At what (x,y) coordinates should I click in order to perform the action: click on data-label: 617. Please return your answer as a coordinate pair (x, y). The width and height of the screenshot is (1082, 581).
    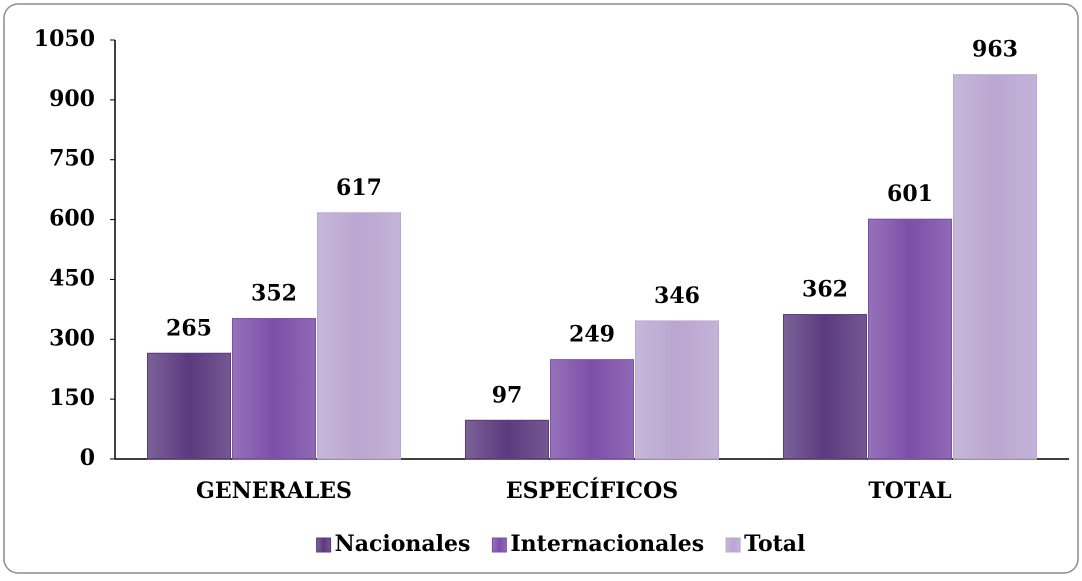
    Looking at the image, I should click on (359, 188).